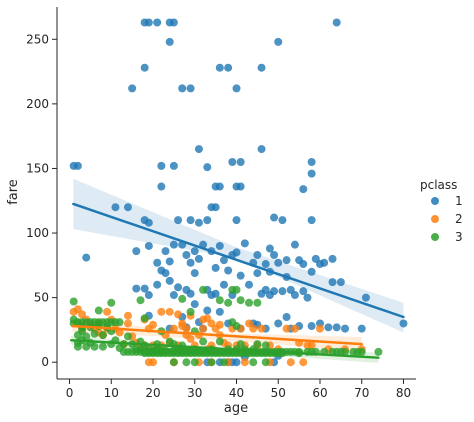  Describe the element at coordinates (319, 393) in the screenshot. I see `x-tick-label: 60` at that location.